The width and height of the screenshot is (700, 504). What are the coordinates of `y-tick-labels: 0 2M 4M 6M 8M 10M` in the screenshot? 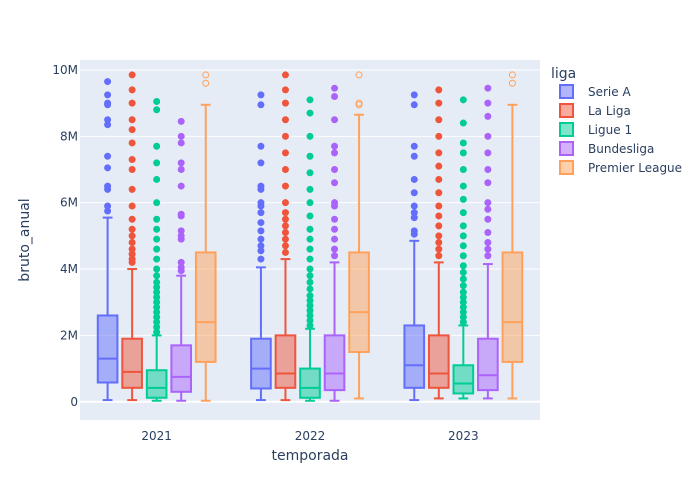 It's located at (65, 236).